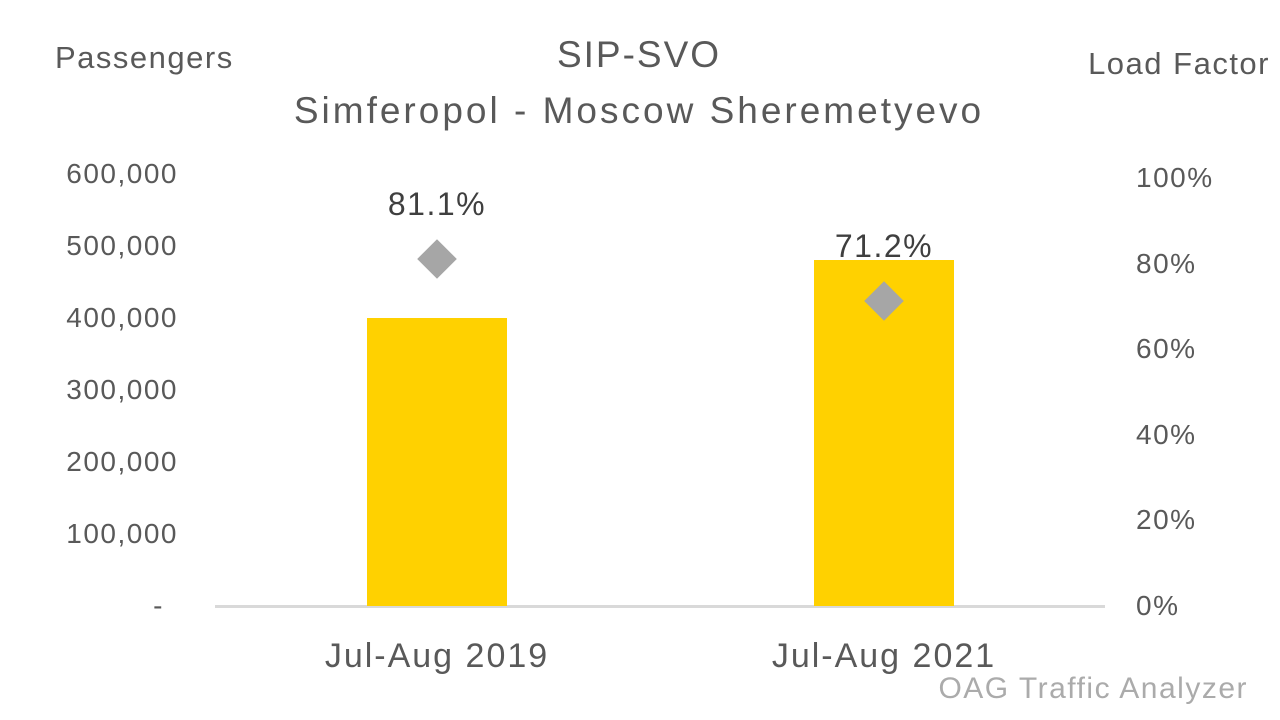  I want to click on right-axis-tick: 60%, so click(1166, 349).